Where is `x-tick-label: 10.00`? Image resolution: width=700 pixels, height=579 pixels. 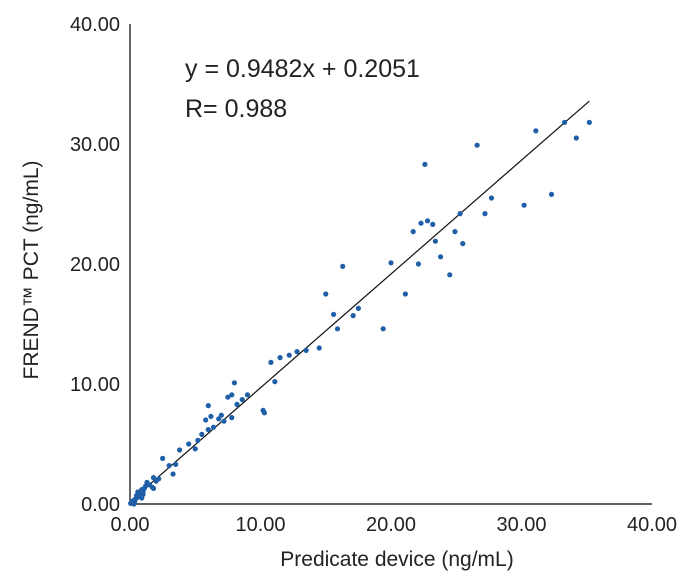 x-tick-label: 10.00 is located at coordinates (260, 525).